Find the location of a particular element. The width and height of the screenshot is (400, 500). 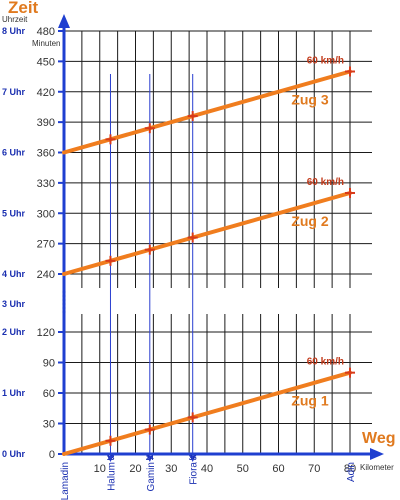

y-tick-label: 330 is located at coordinates (46, 184).